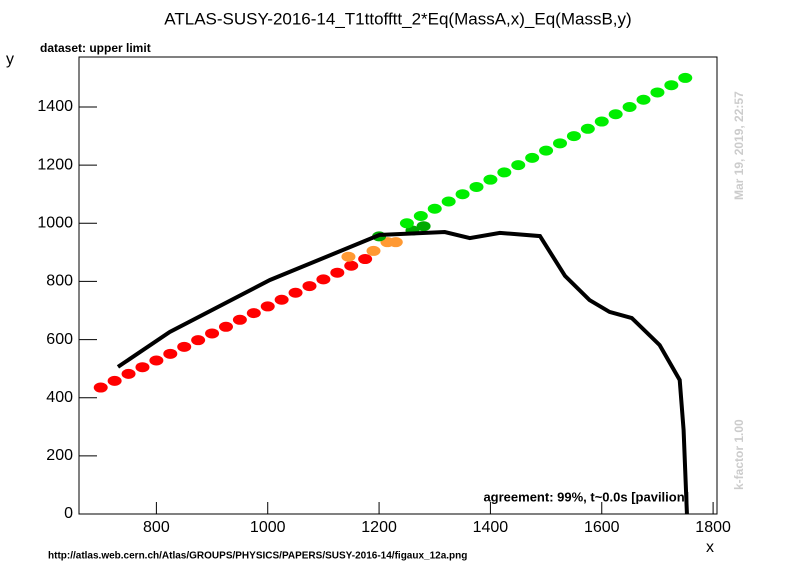  Describe the element at coordinates (602, 527) in the screenshot. I see `x-tick-label: 1600` at that location.